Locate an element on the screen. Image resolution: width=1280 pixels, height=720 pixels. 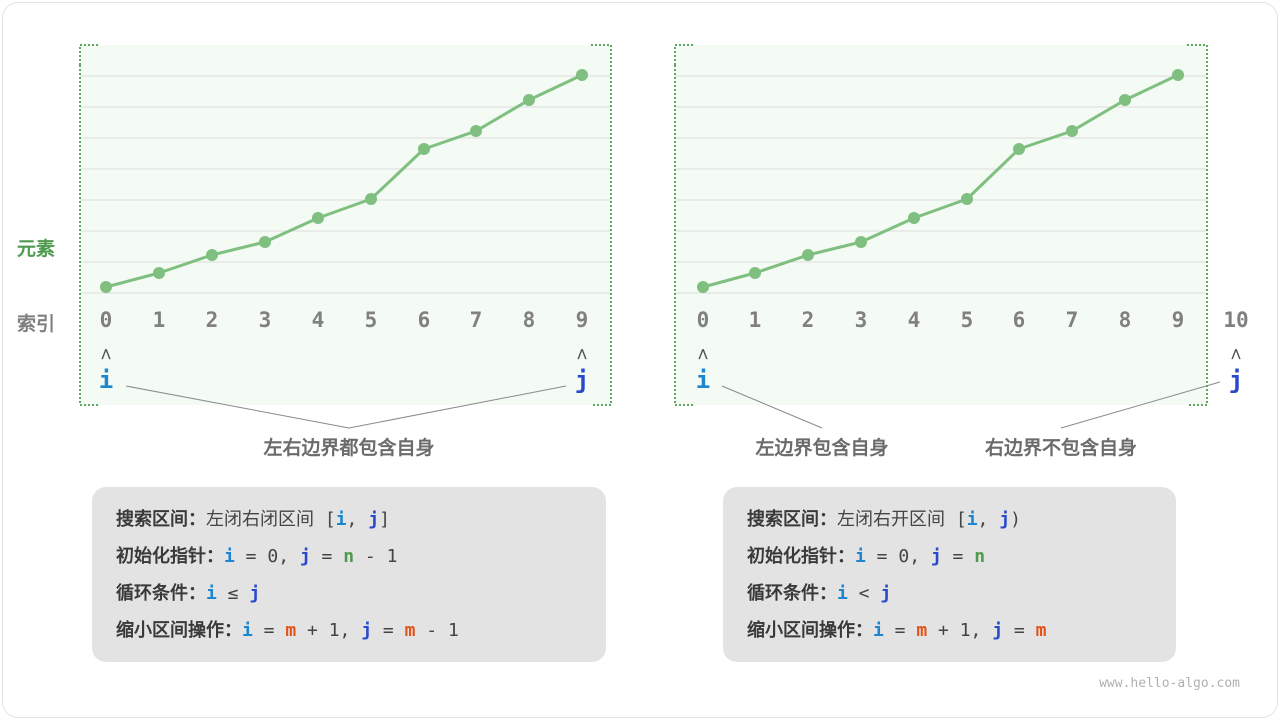
info-line: 搜索区间：左闭右闭区间 [i, j] is located at coordinates (253, 518).